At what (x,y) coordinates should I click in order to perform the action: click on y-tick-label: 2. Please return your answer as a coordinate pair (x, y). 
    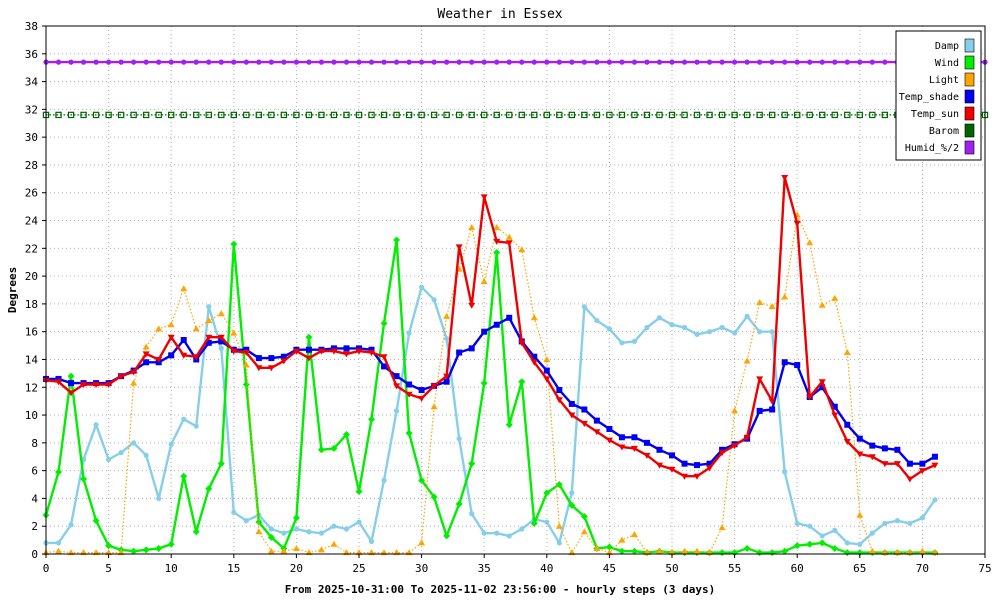
    Looking at the image, I should click on (34, 526).